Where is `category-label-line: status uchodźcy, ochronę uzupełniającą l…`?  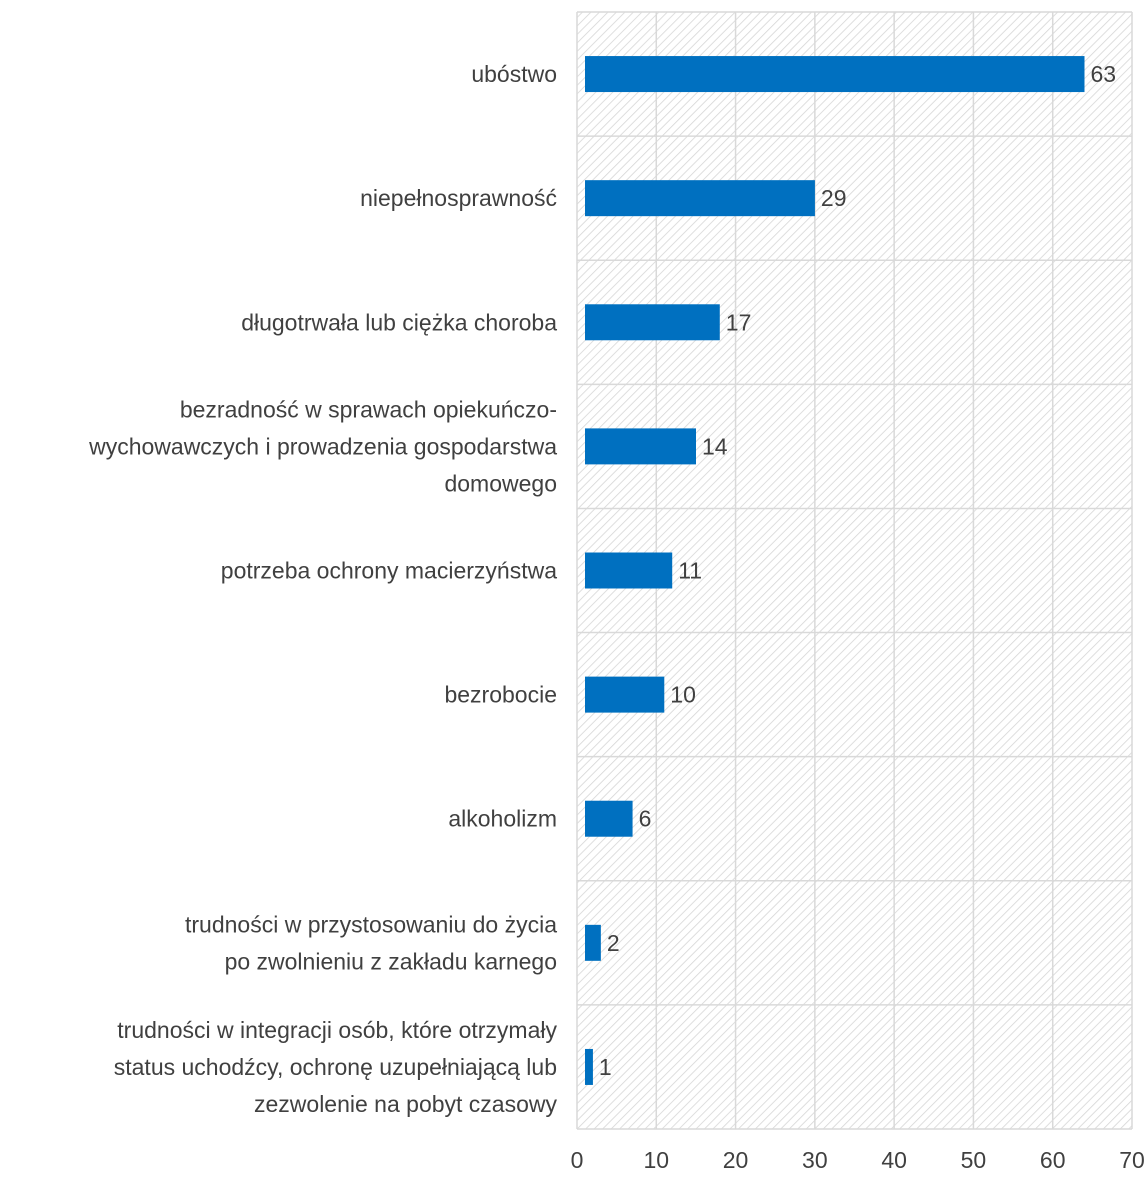
category-label-line: status uchodźcy, ochronę uzupełniającą l… is located at coordinates (335, 1067).